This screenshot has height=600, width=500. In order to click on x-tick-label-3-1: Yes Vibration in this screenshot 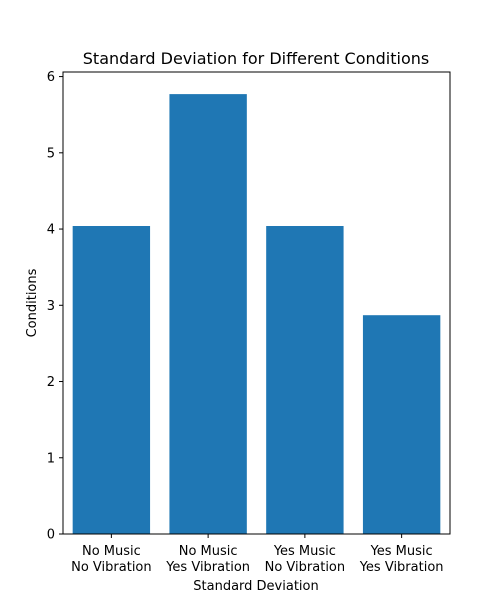, I will do `click(401, 567)`.